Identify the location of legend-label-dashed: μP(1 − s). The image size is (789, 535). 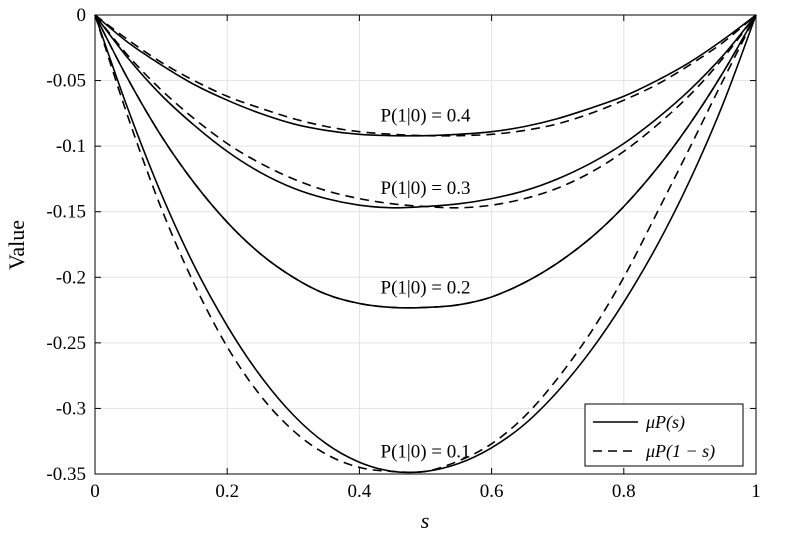
(680, 451).